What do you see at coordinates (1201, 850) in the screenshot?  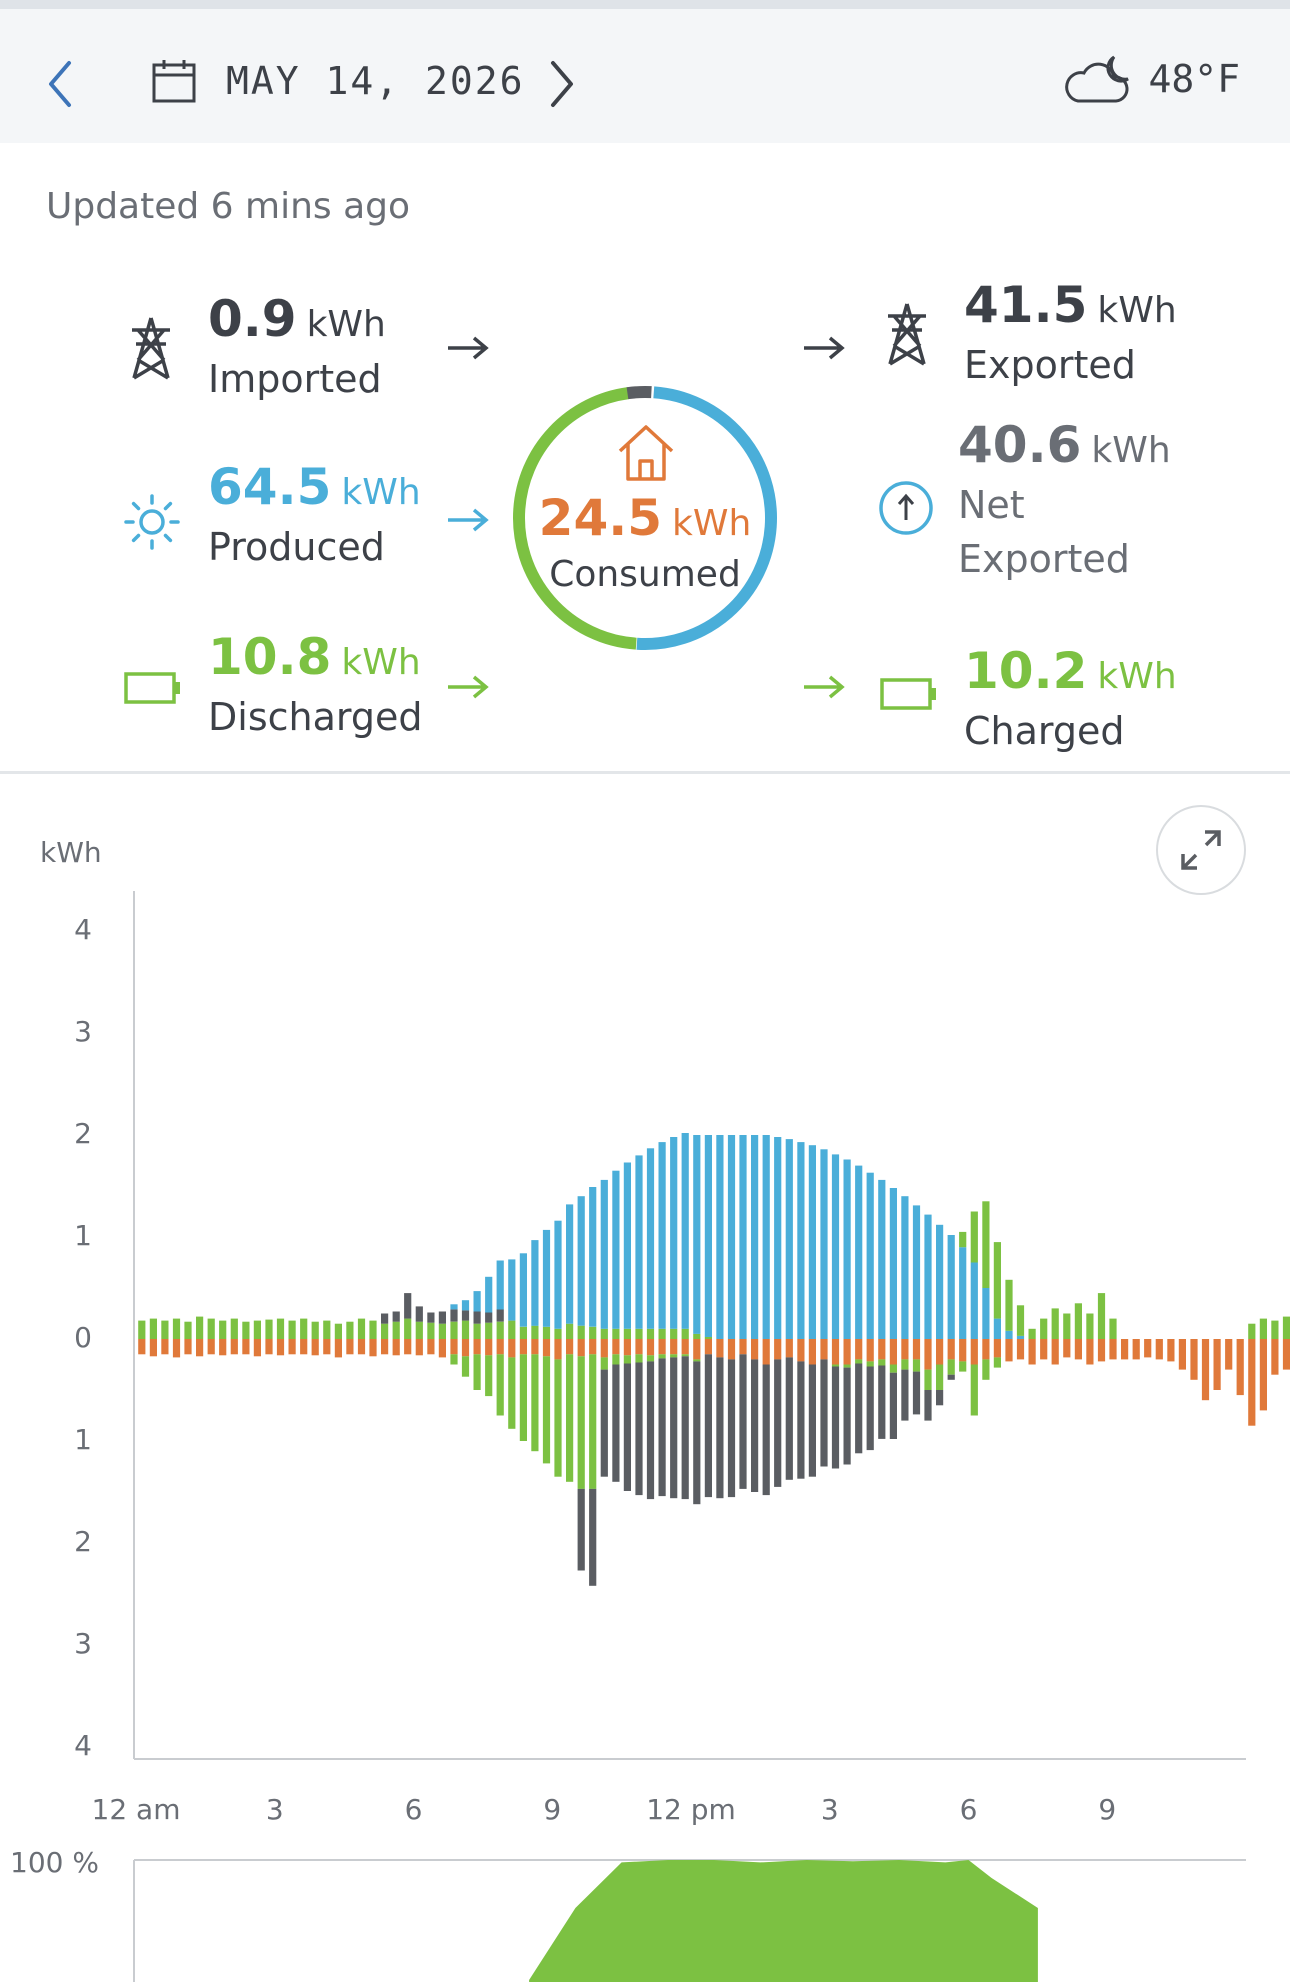 I see `expand-chart-button` at bounding box center [1201, 850].